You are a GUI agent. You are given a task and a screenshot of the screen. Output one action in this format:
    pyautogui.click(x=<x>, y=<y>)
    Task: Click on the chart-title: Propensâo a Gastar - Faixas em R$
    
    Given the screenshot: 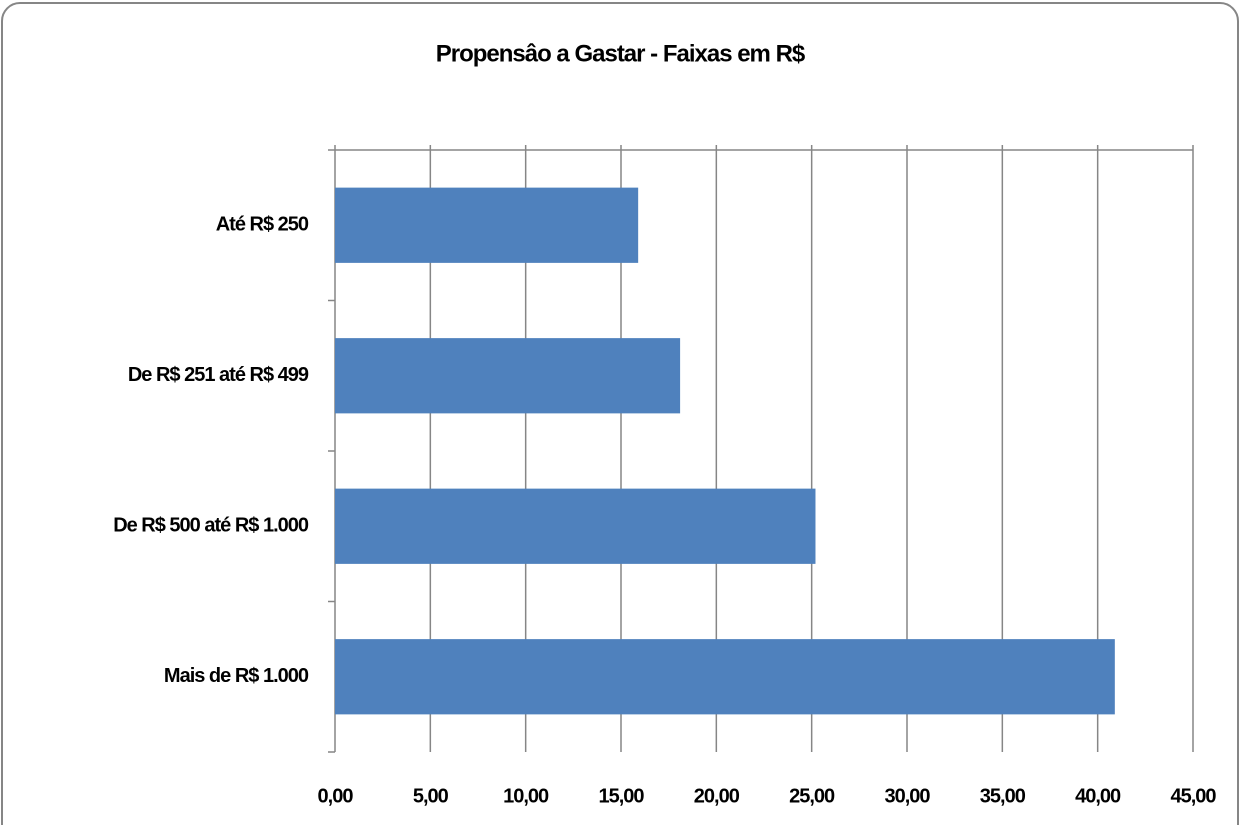 What is the action you would take?
    pyautogui.click(x=621, y=53)
    